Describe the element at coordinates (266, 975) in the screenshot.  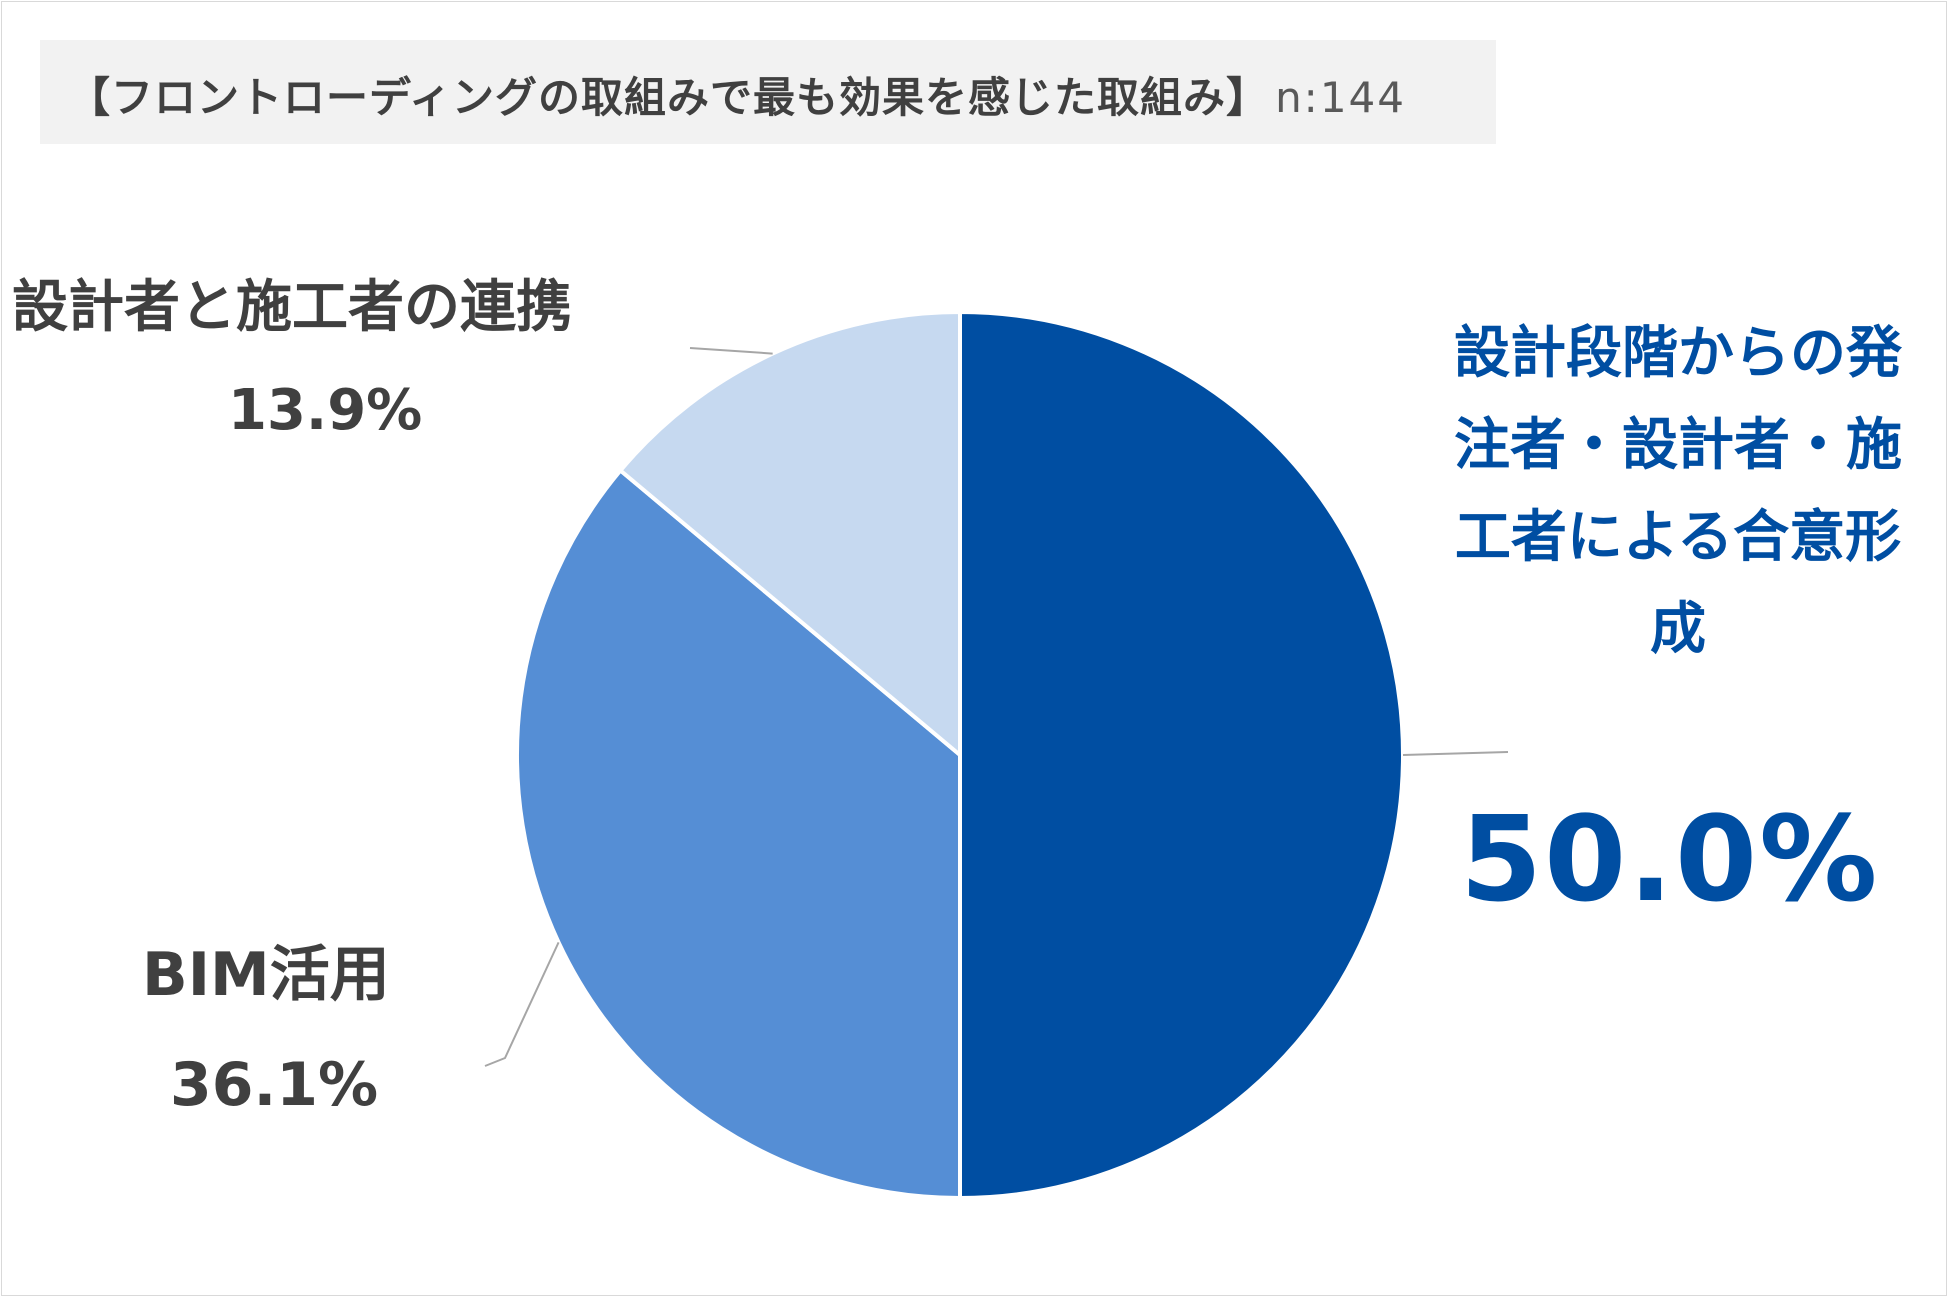
I see `category-label-bim: BIM活用` at that location.